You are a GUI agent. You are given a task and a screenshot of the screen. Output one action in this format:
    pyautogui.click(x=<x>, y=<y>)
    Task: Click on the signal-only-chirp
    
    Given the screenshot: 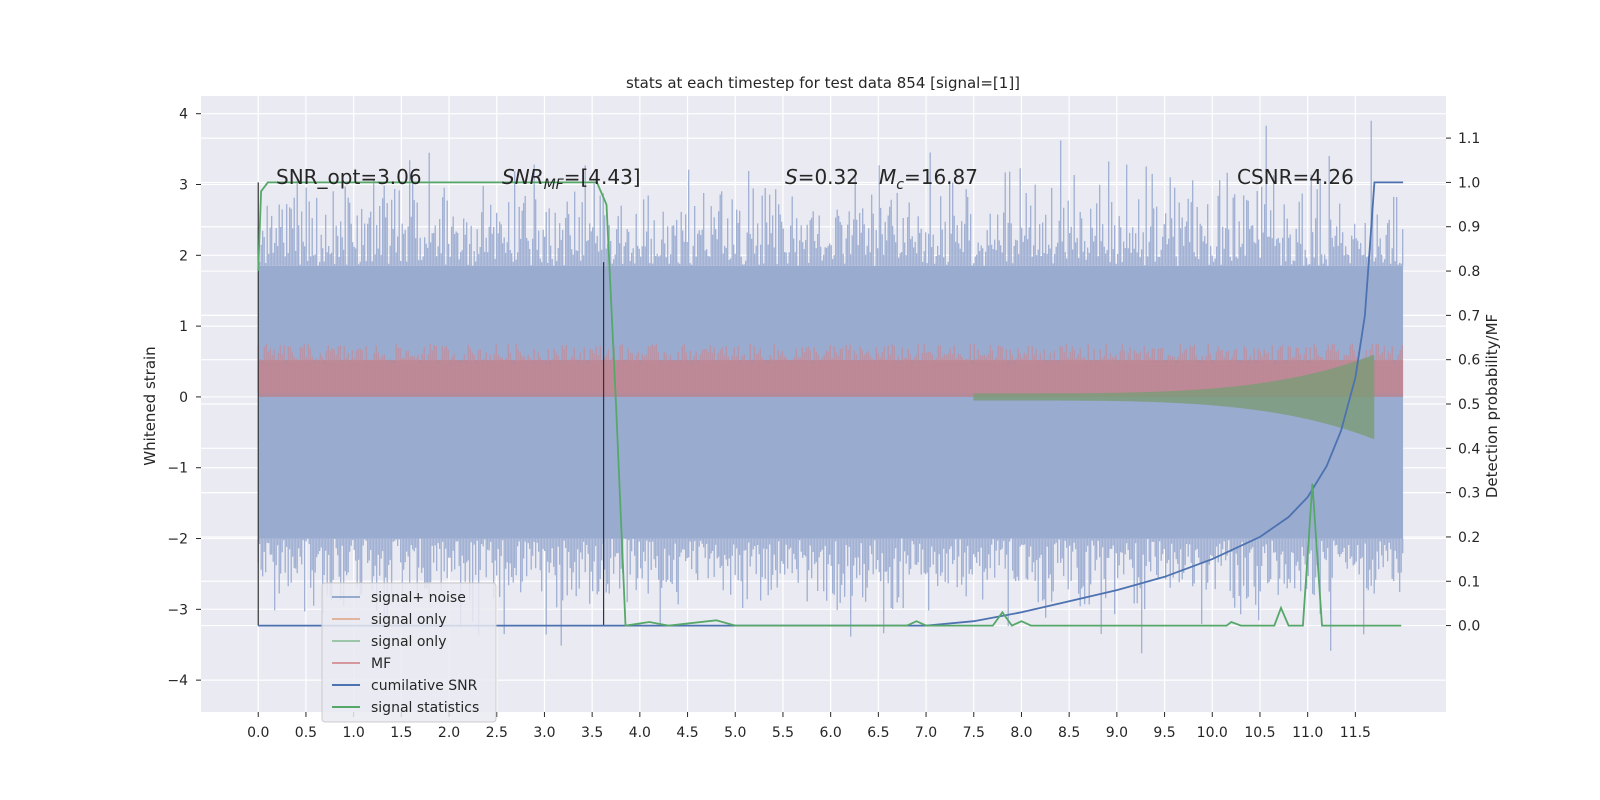 What is the action you would take?
    pyautogui.click(x=1174, y=397)
    